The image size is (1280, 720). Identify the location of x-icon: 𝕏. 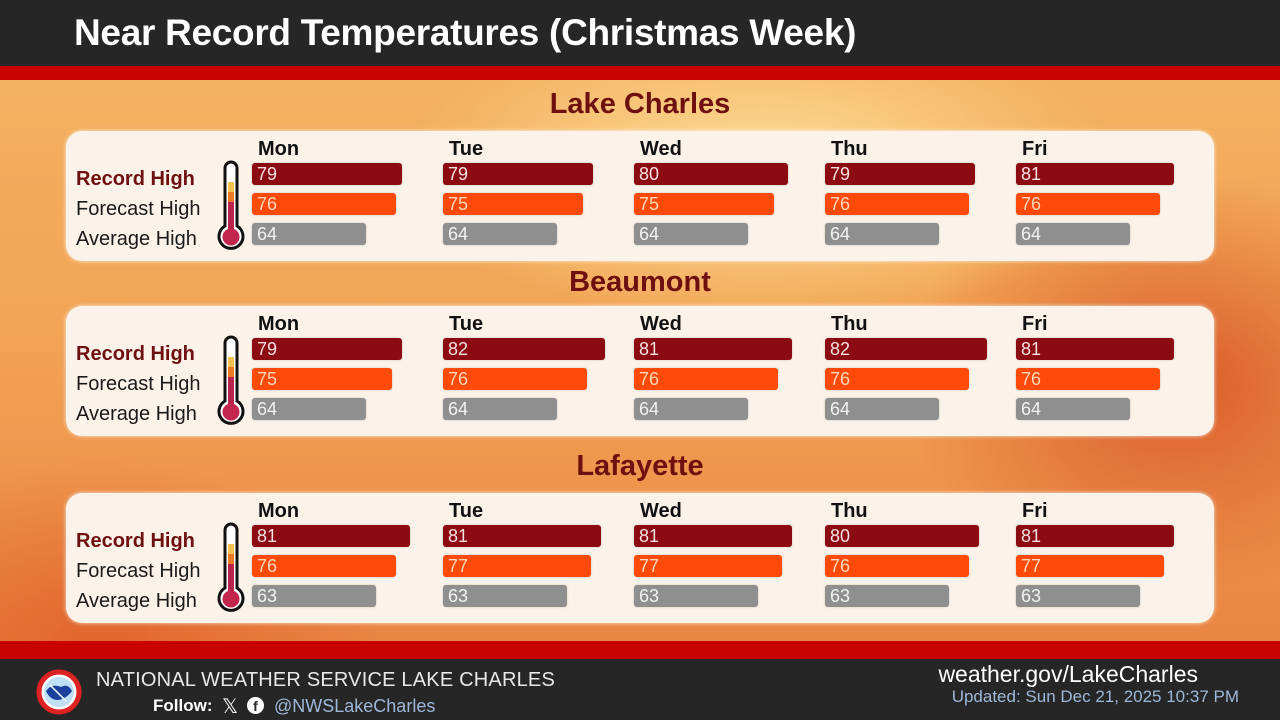
(230, 707).